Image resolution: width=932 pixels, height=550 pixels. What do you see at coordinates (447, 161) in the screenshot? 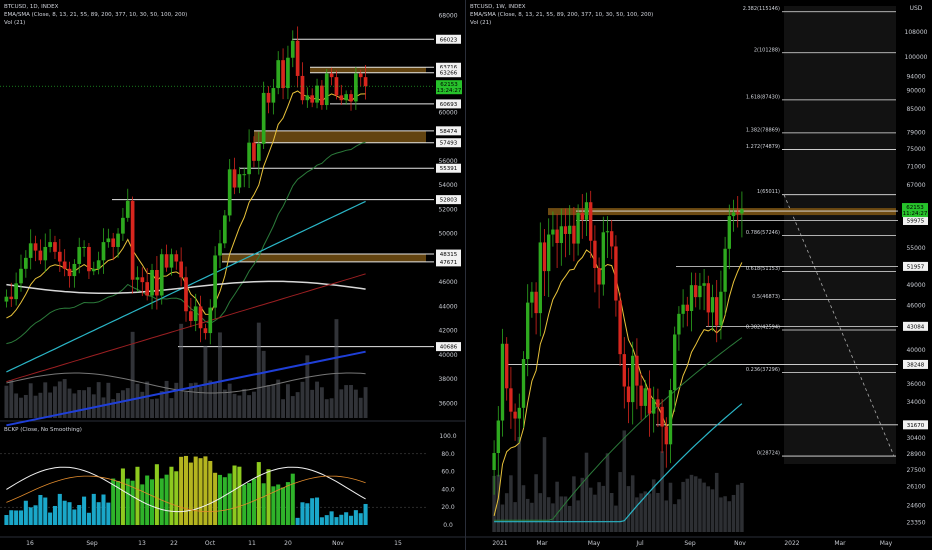
I see `y-tick-label: 56000` at bounding box center [447, 161].